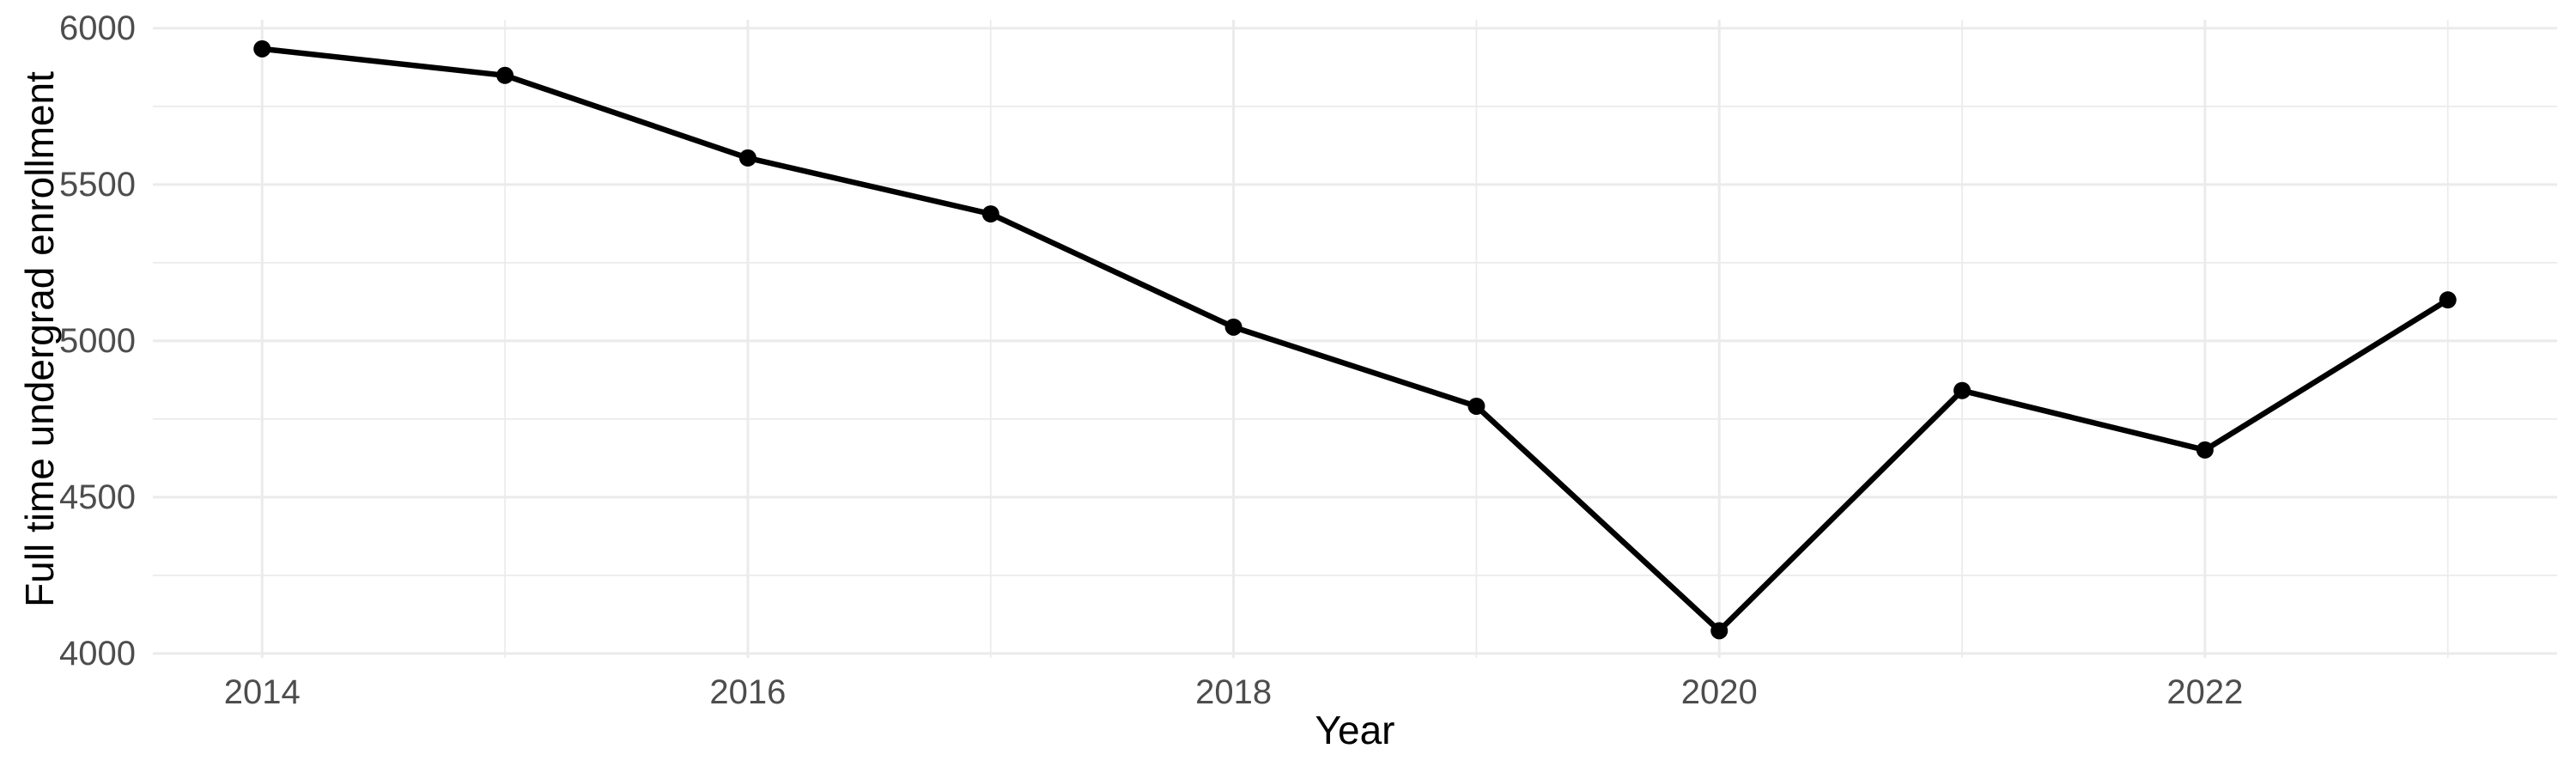  What do you see at coordinates (1233, 327) in the screenshot?
I see `data-point-2018` at bounding box center [1233, 327].